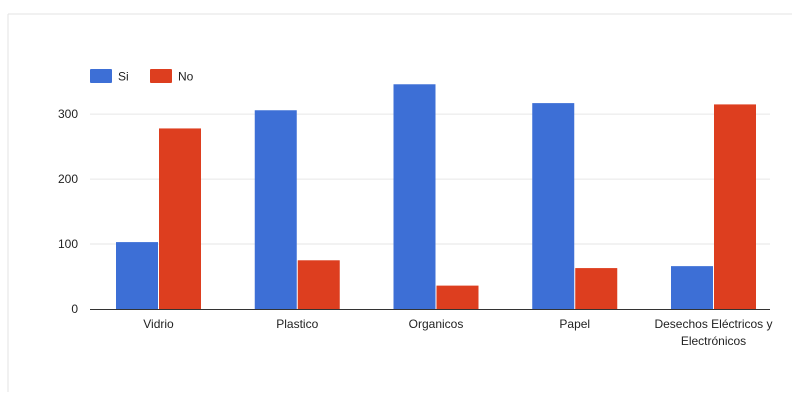  I want to click on y-tick-label: 200, so click(68, 179).